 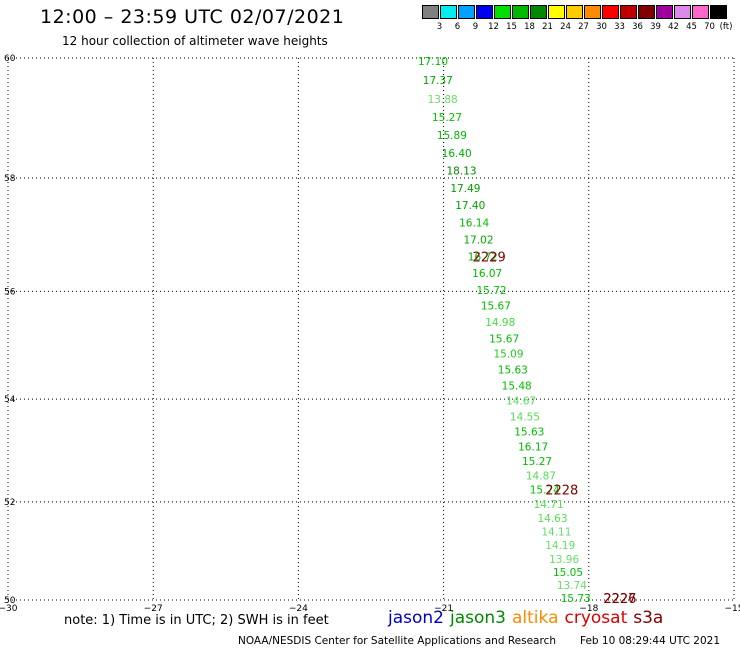 I want to click on wave-height-value: 17.37, so click(x=438, y=81).